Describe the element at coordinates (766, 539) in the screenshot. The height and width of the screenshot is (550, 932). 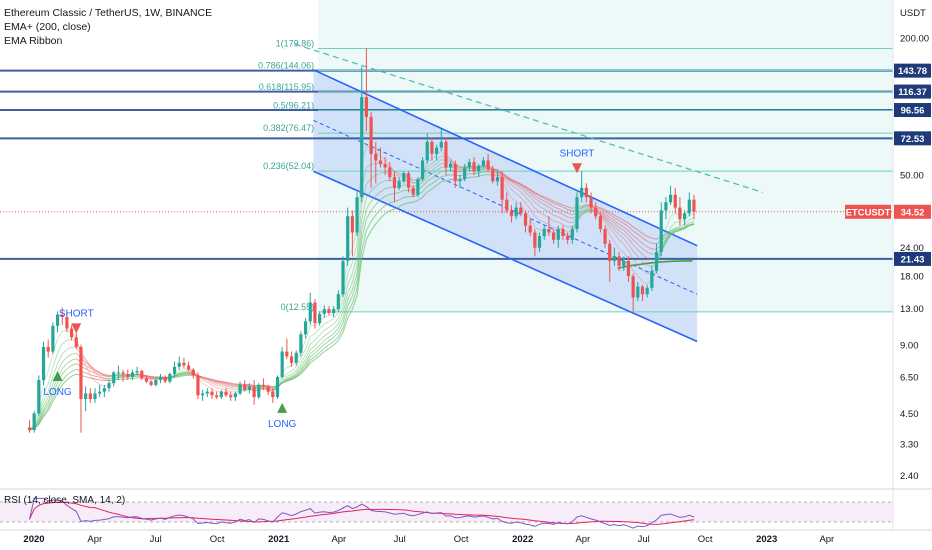
I see `x-tick-label: 2023` at that location.